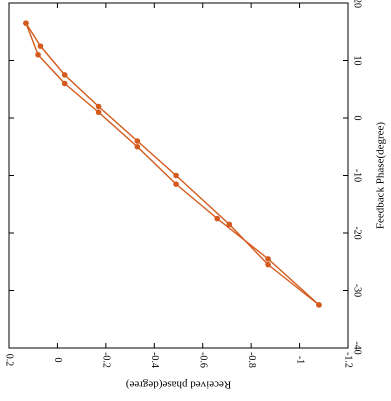 This screenshot has width=391, height=401. Describe the element at coordinates (106, 360) in the screenshot. I see `y-tick-label: -0.2` at that location.